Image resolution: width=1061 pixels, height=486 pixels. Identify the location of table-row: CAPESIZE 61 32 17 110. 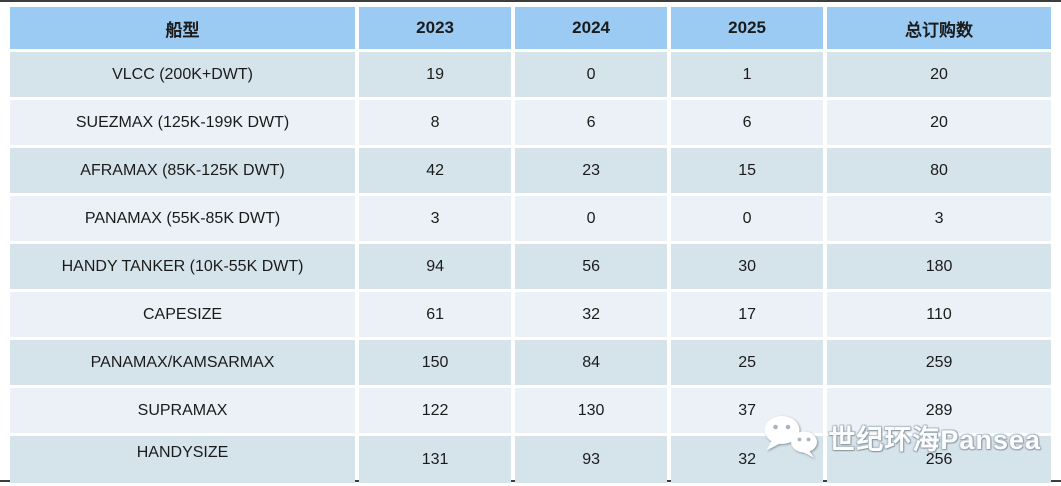
(530, 314).